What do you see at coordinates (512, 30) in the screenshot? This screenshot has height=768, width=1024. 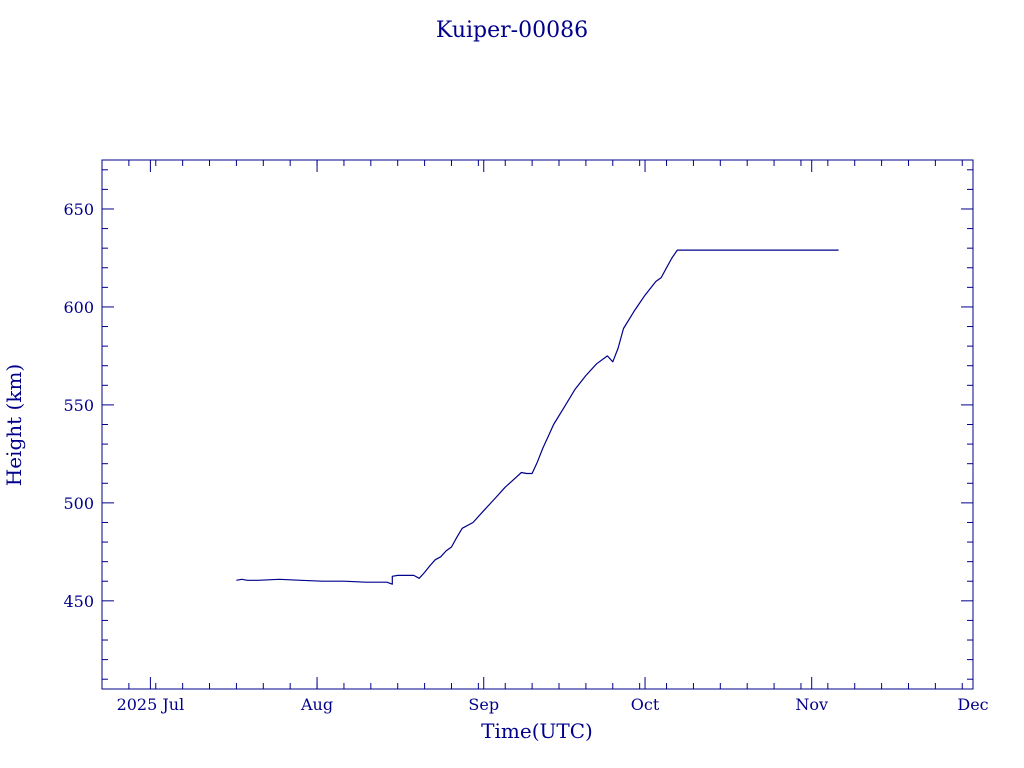 I see `chart-title: Kuiper-00086` at bounding box center [512, 30].